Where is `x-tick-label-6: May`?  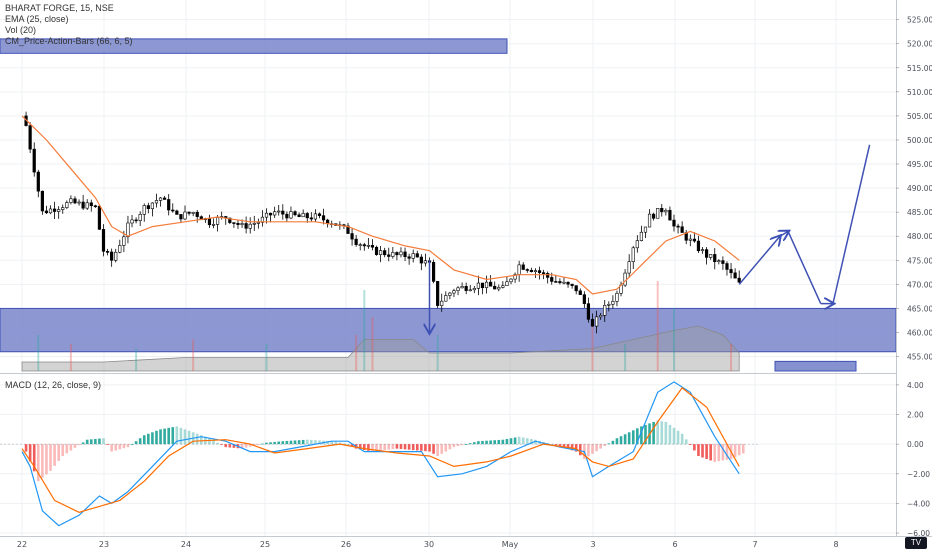 x-tick-label-6: May is located at coordinates (510, 544).